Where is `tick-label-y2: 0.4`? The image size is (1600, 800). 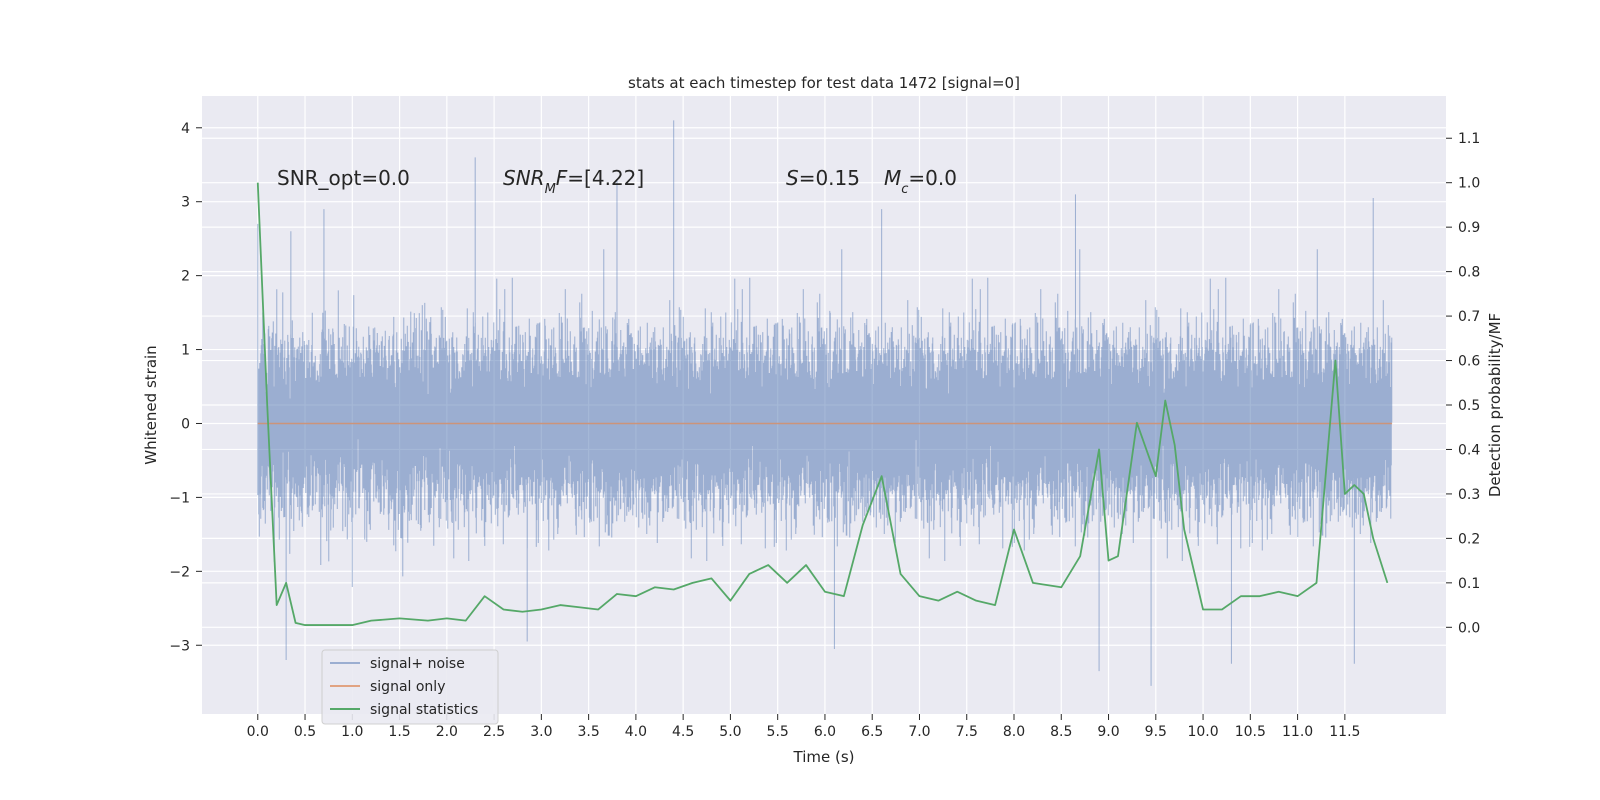
tick-label-y2: 0.4 is located at coordinates (1469, 450).